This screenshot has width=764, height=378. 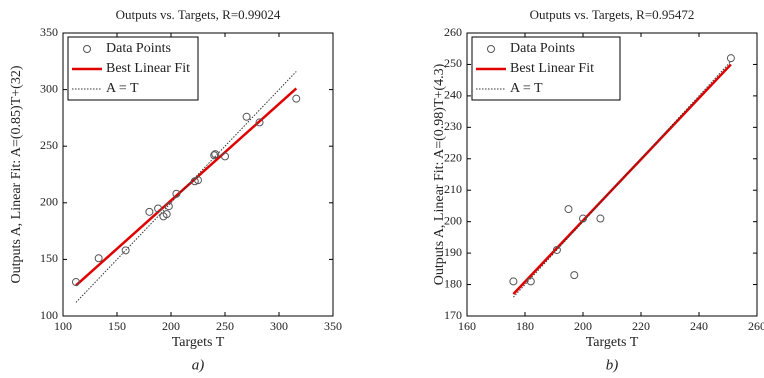 I want to click on x-tick-label: 160, so click(x=467, y=326).